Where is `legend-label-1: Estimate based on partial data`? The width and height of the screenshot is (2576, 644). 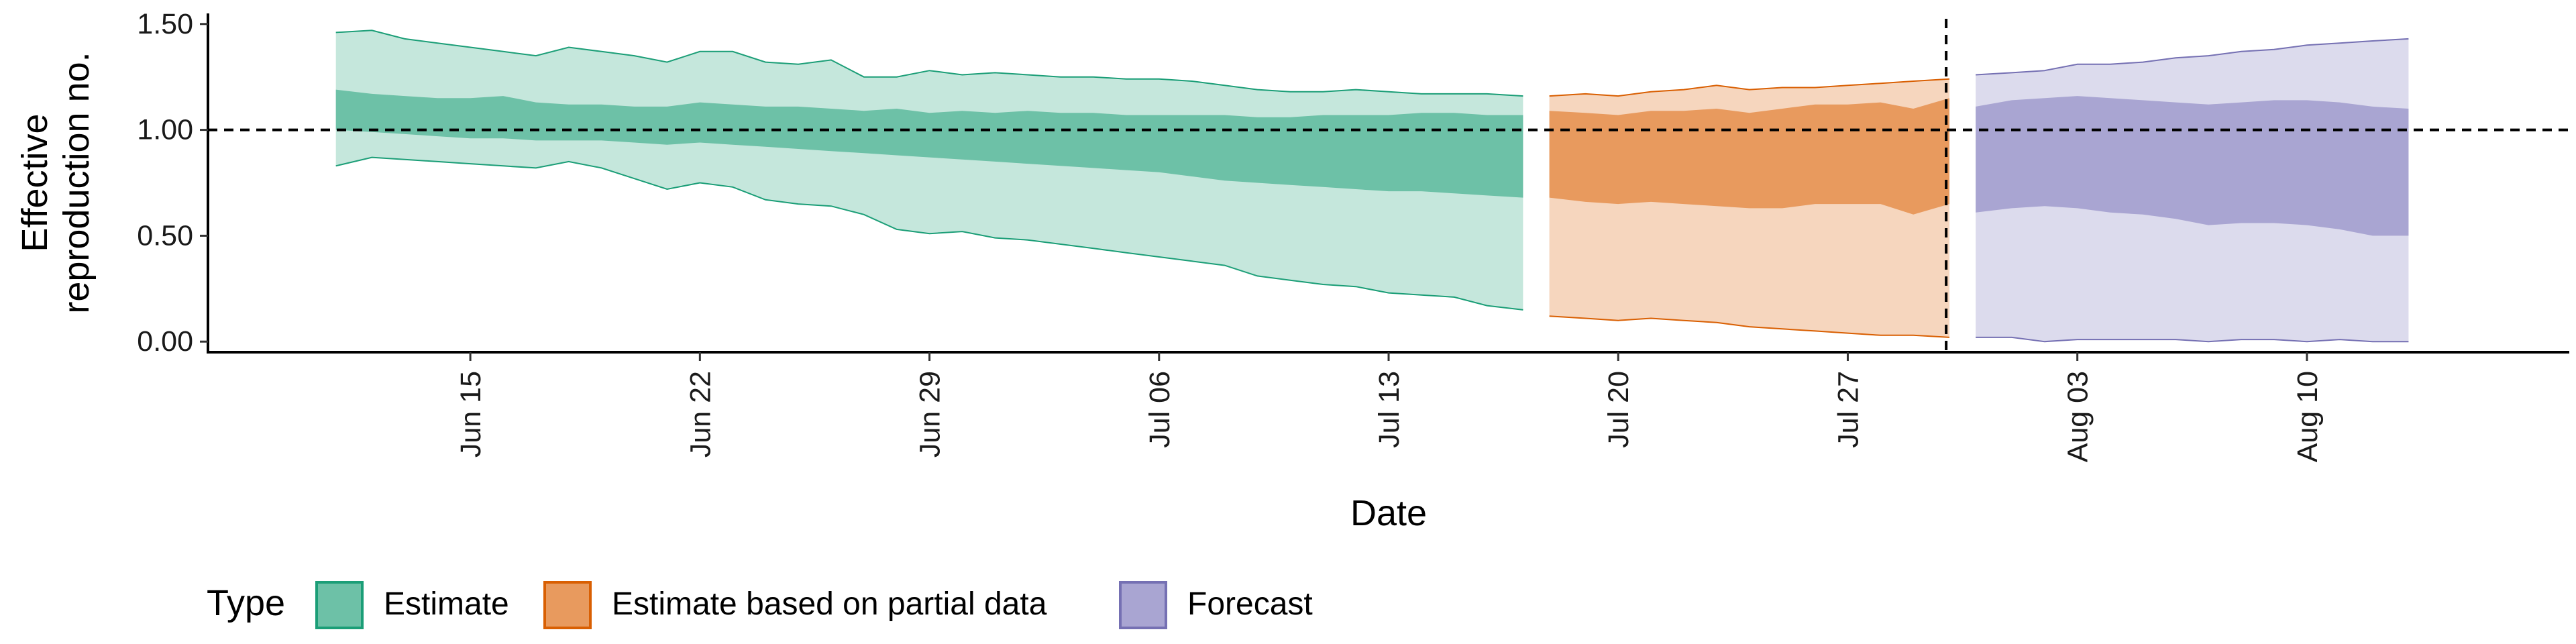
legend-label-1: Estimate based on partial data is located at coordinates (829, 604).